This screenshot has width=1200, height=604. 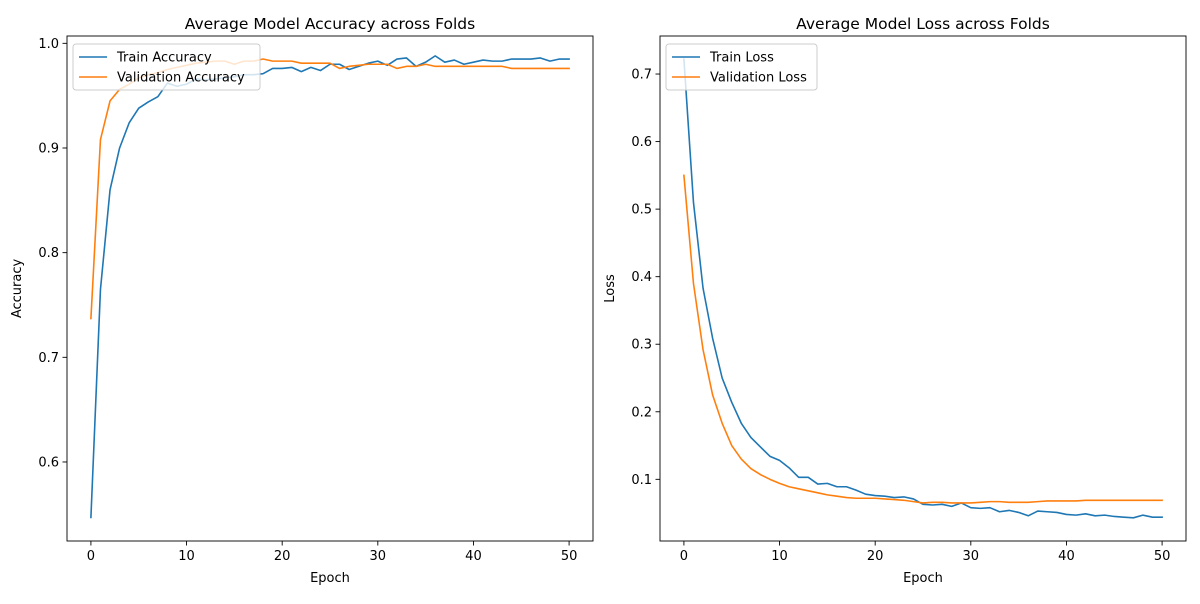 What do you see at coordinates (971, 556) in the screenshot?
I see `loss-x-tick-label: 30` at bounding box center [971, 556].